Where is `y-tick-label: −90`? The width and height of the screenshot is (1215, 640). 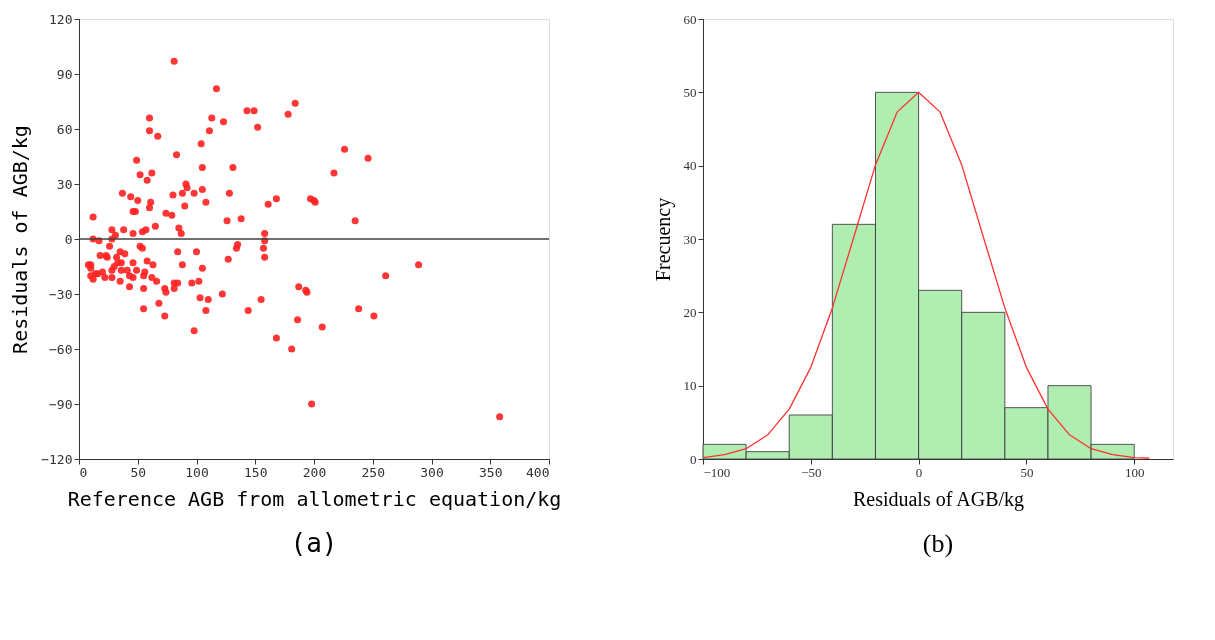
y-tick-label: −90 is located at coordinates (61, 404).